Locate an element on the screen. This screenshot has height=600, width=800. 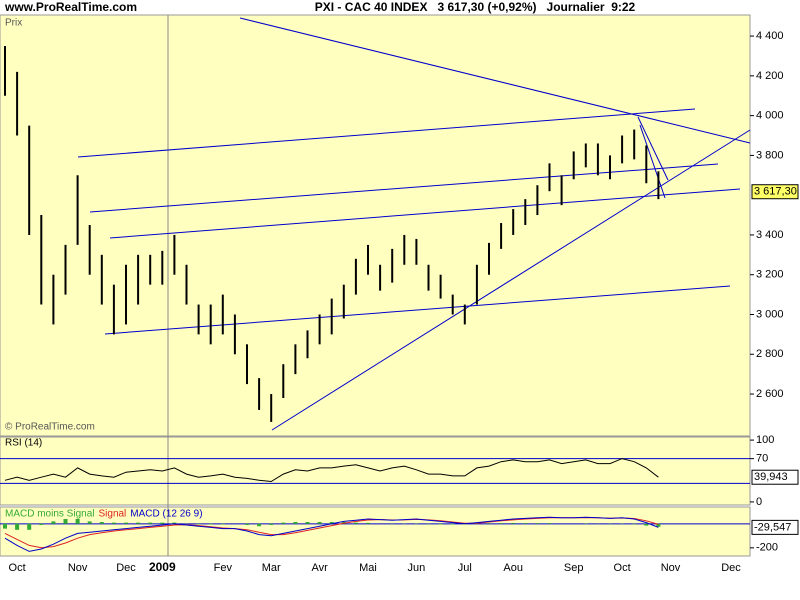
macd-panel is located at coordinates (375, 531).